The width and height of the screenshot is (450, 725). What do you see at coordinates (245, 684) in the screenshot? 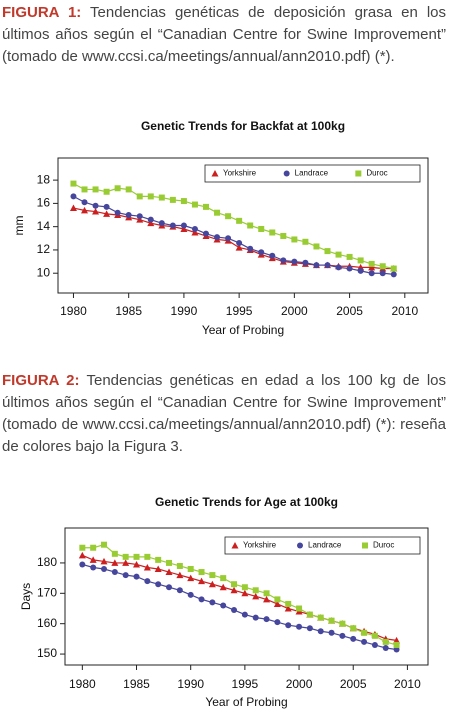
I see `x-tick-label: 1995` at bounding box center [245, 684].